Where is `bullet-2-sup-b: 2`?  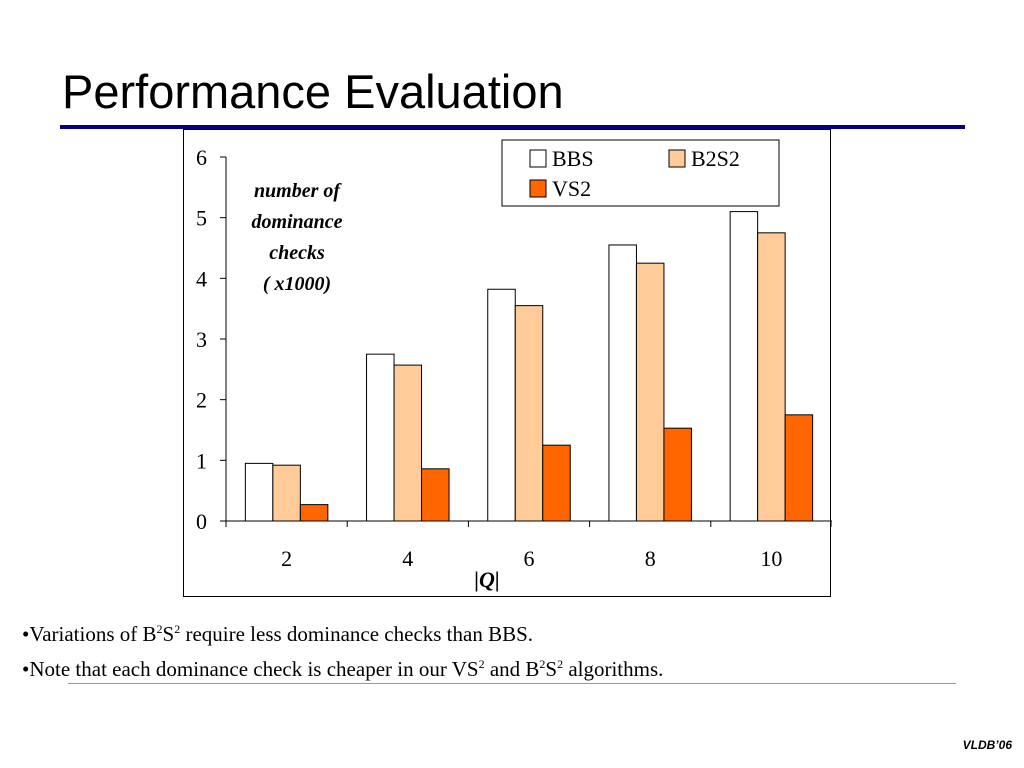
bullet-2-sup-b: 2 is located at coordinates (542, 664).